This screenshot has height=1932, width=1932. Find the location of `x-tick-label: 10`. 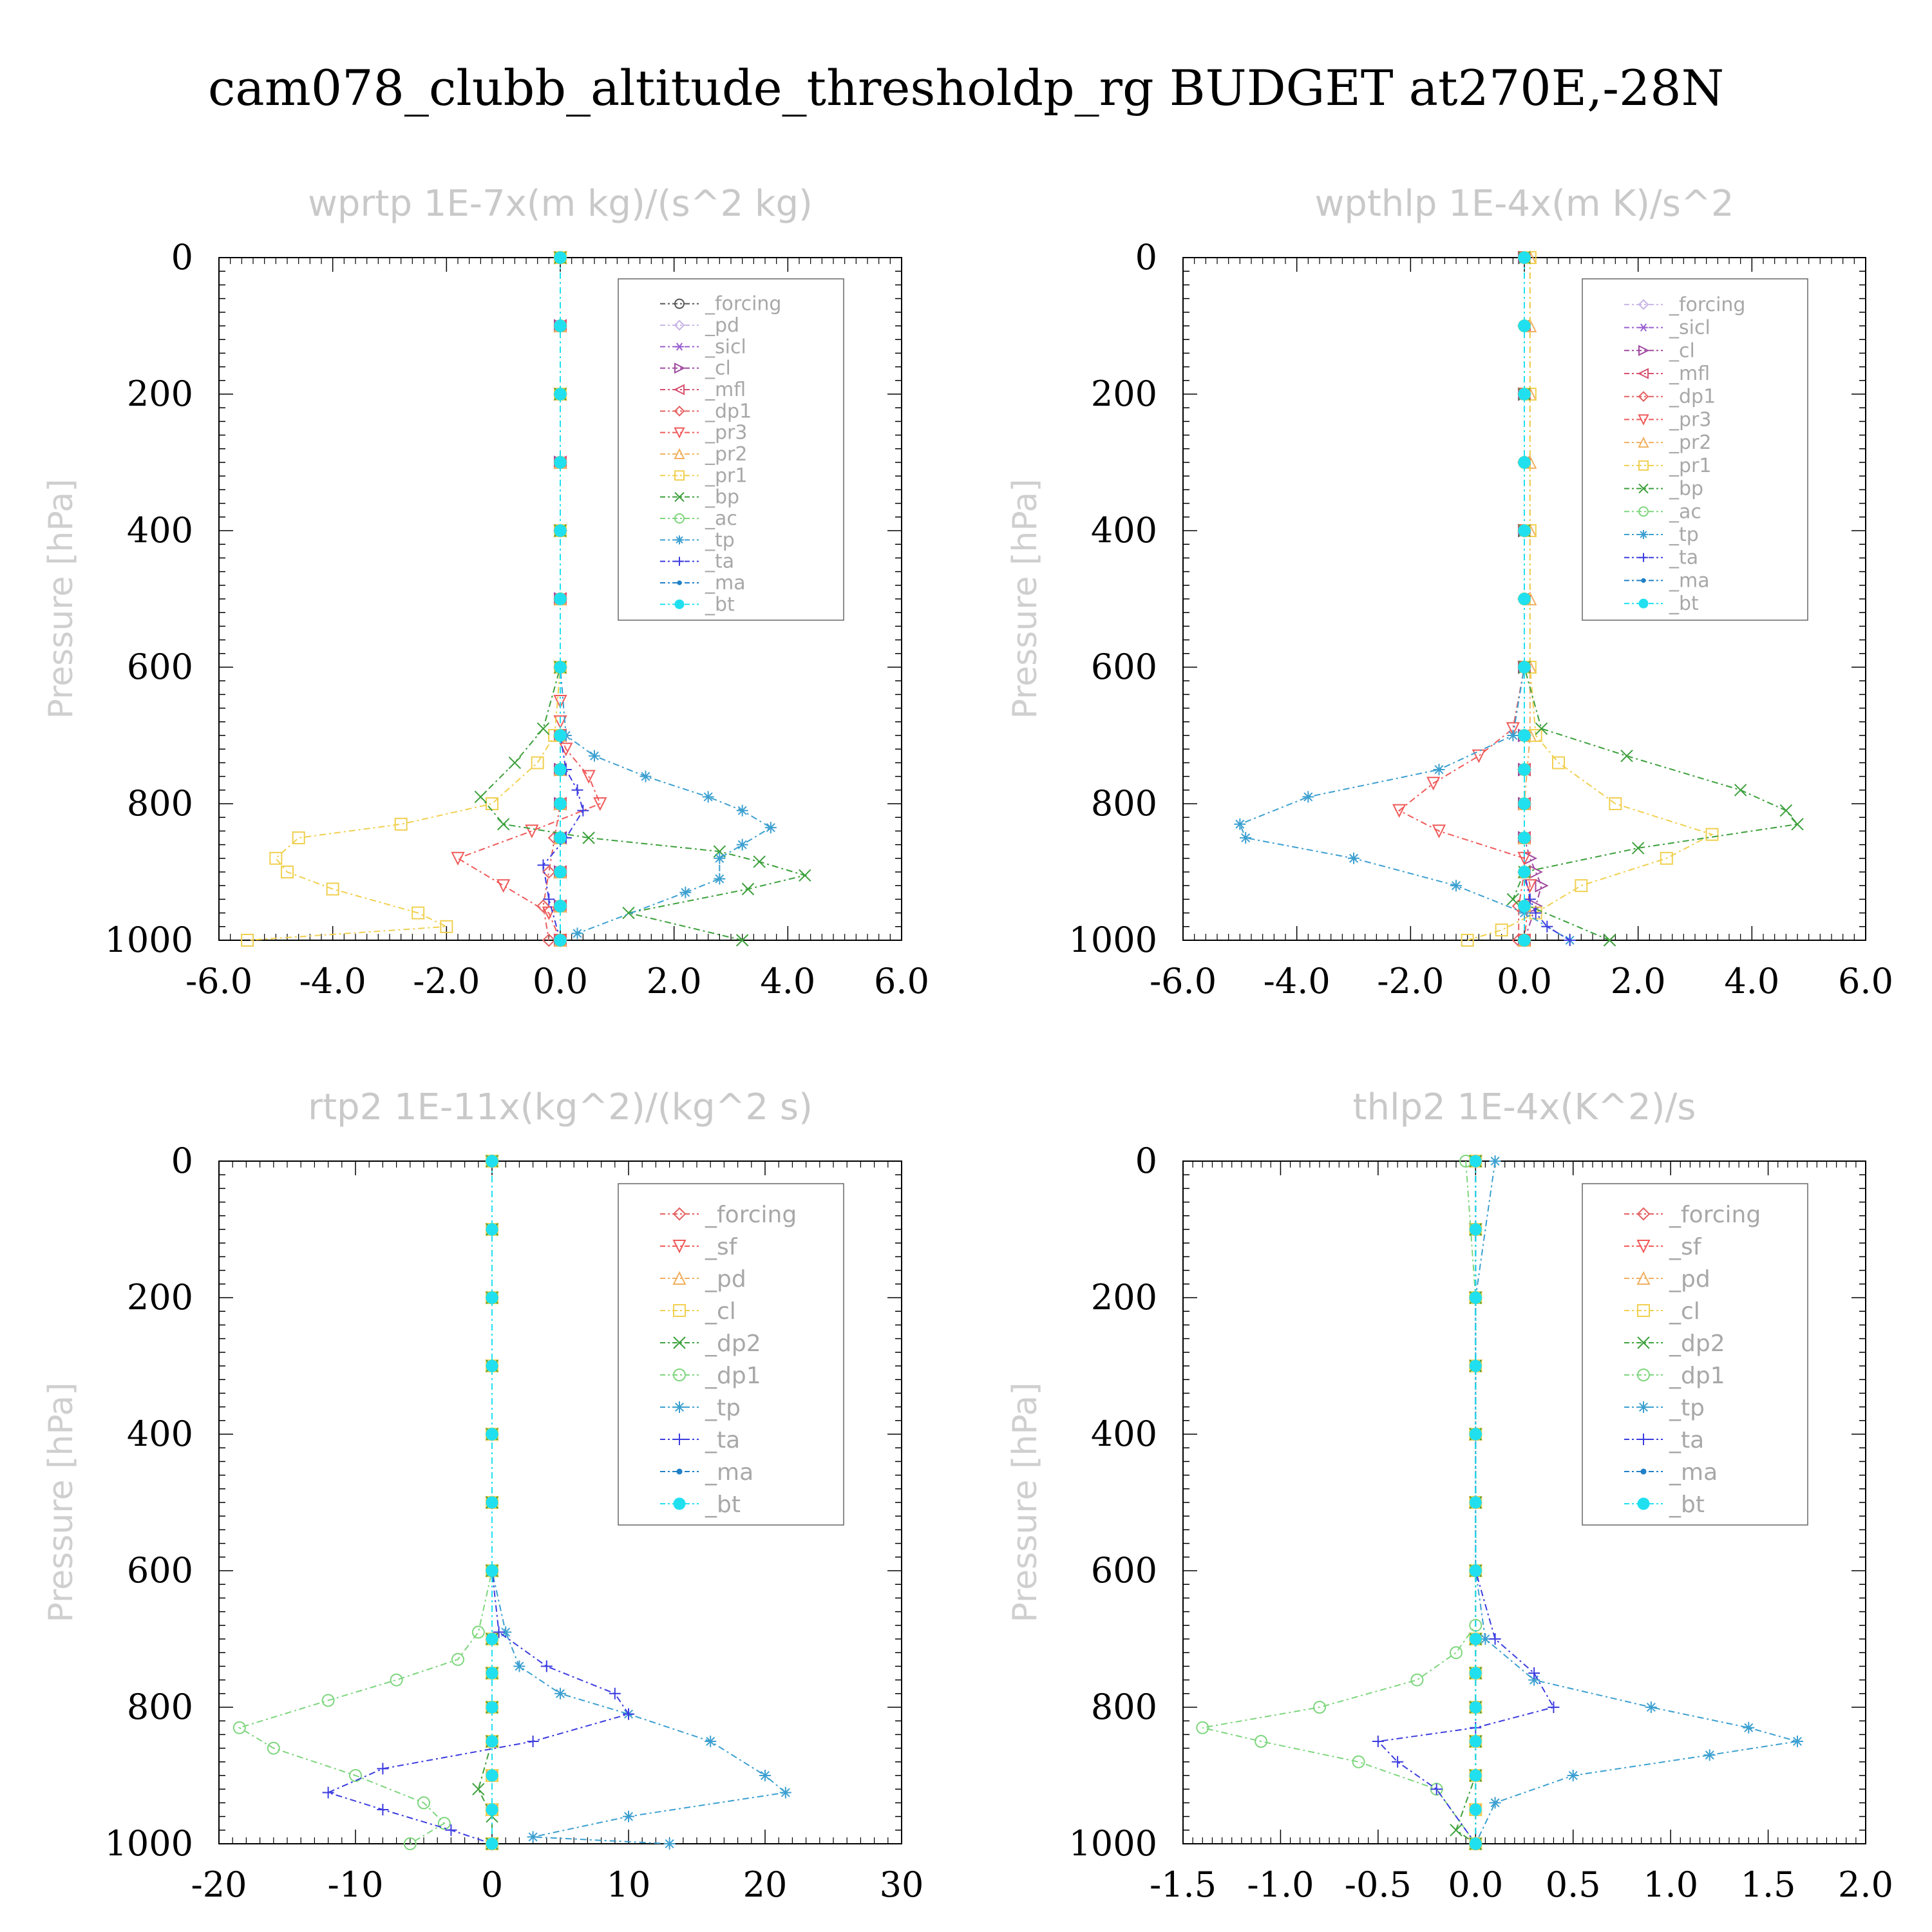

x-tick-label: 10 is located at coordinates (629, 1884).